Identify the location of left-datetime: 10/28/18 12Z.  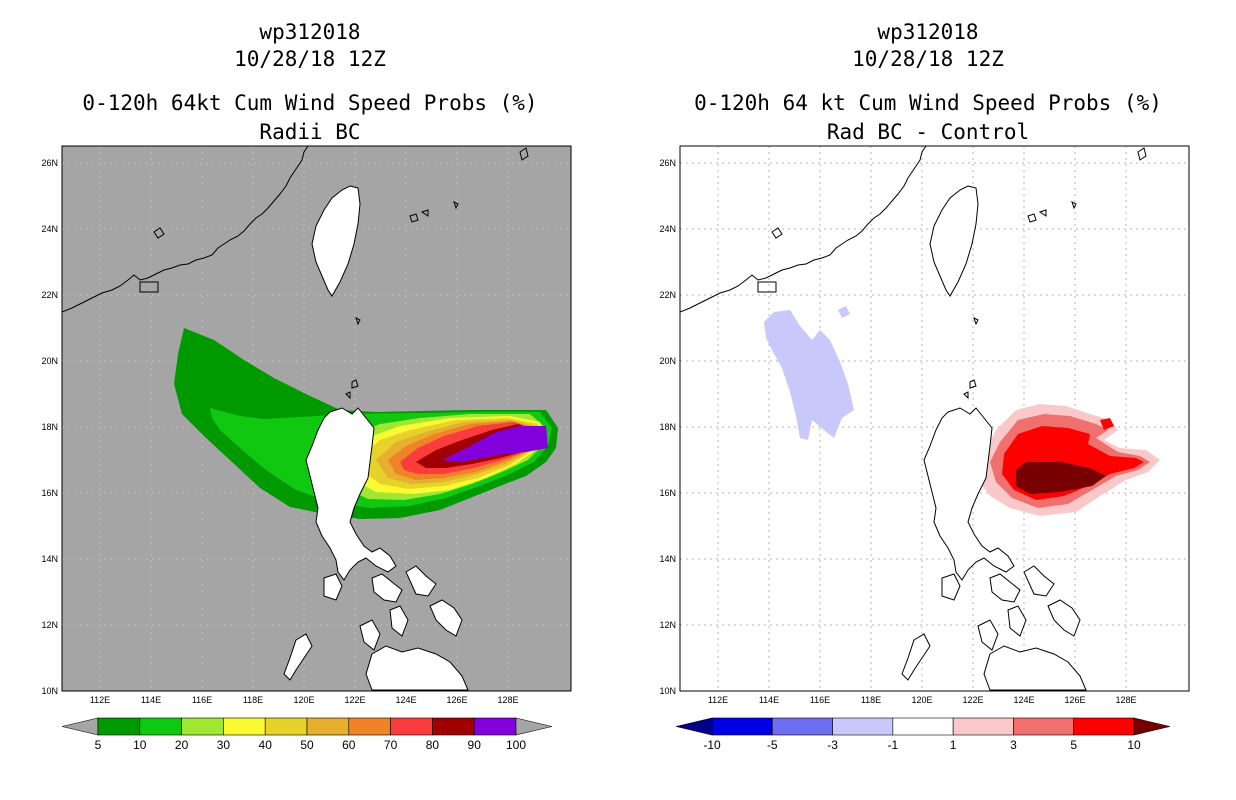
(310, 59).